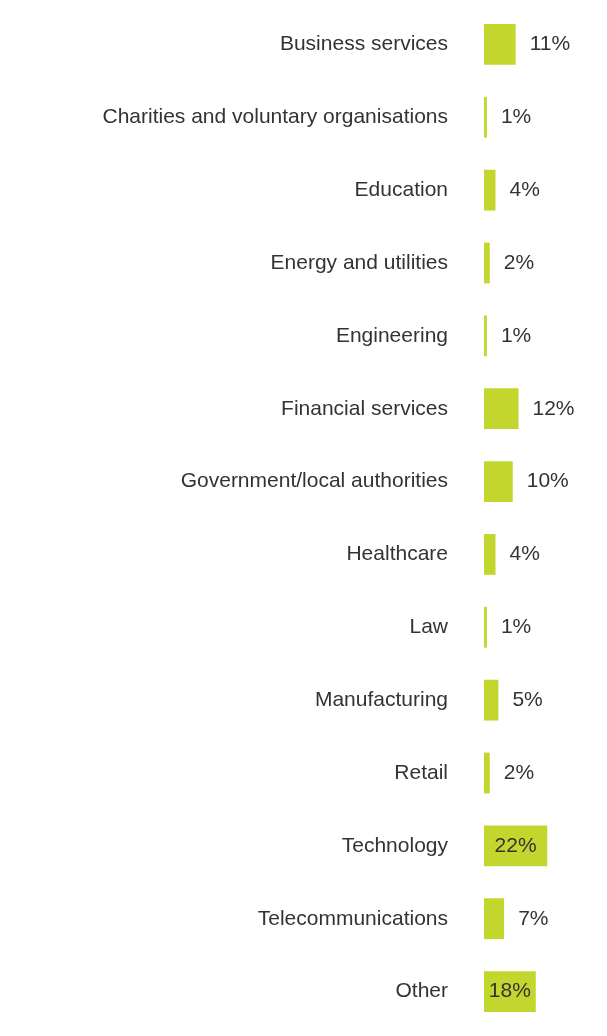 The image size is (607, 1036). I want to click on y-tick-label: Other, so click(421, 990).